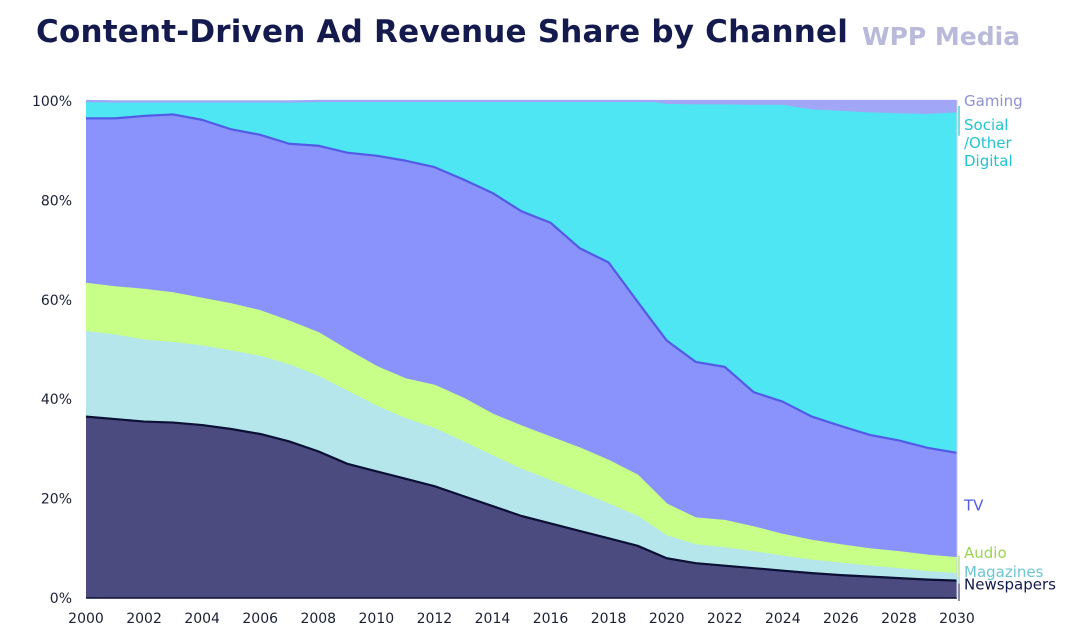  What do you see at coordinates (144, 619) in the screenshot?
I see `x-tick-2002: 2002` at bounding box center [144, 619].